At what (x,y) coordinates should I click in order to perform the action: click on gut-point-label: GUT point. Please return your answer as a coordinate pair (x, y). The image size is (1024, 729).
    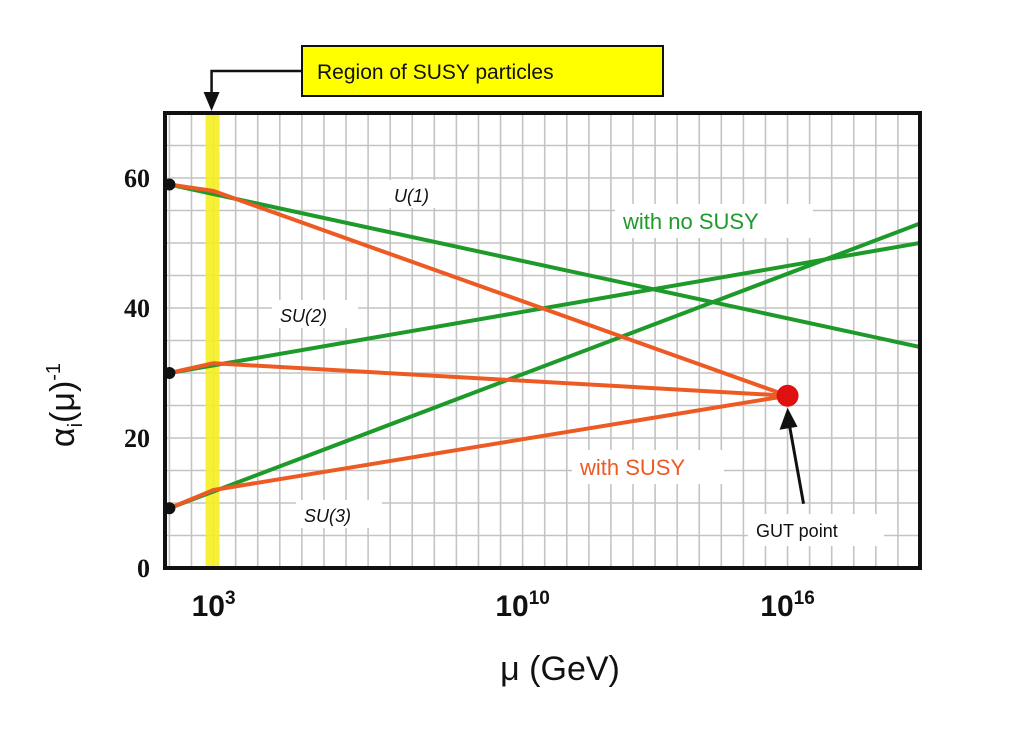
    Looking at the image, I should click on (797, 531).